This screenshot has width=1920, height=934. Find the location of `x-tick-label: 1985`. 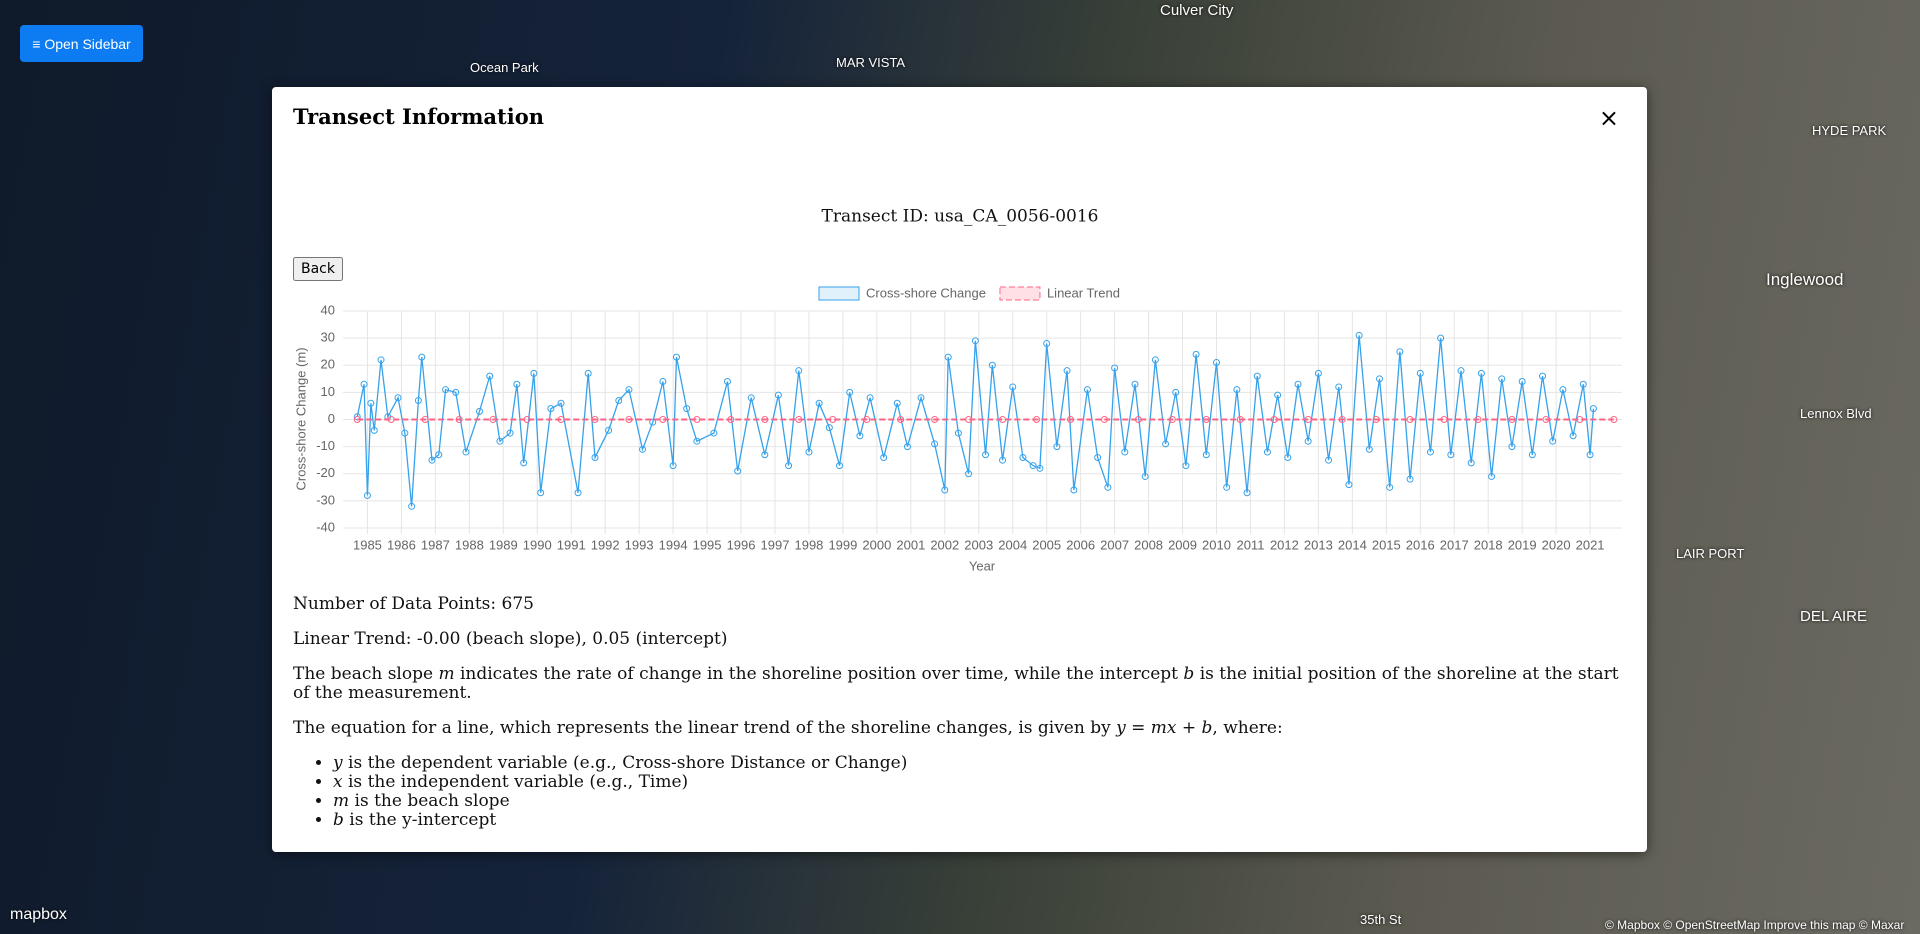

x-tick-label: 1985 is located at coordinates (367, 544).